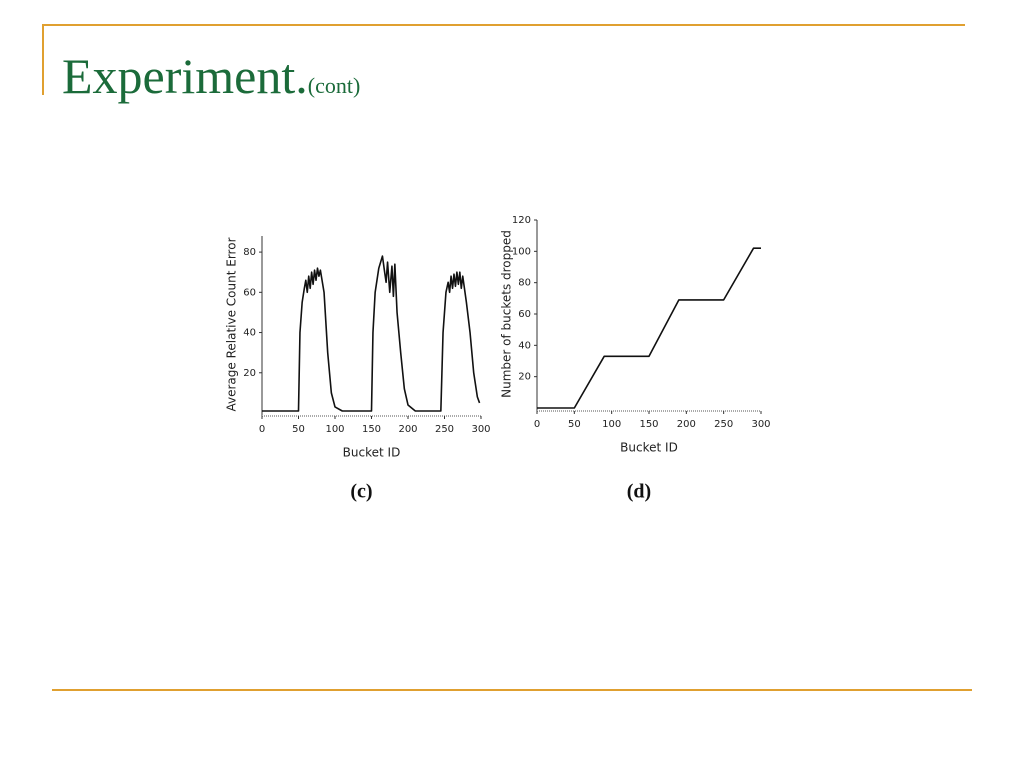  Describe the element at coordinates (507, 314) in the screenshot. I see `y-axis-label: Number of buckets dropped` at that location.